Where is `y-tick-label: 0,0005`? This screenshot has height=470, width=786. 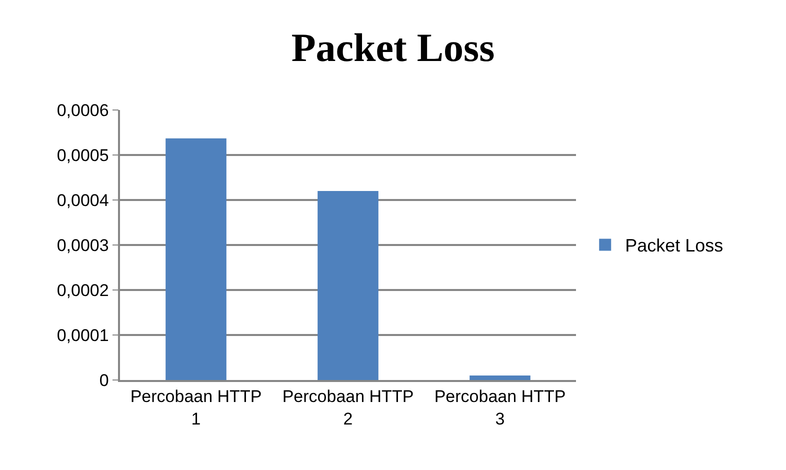
y-tick-label: 0,0005 is located at coordinates (82, 155).